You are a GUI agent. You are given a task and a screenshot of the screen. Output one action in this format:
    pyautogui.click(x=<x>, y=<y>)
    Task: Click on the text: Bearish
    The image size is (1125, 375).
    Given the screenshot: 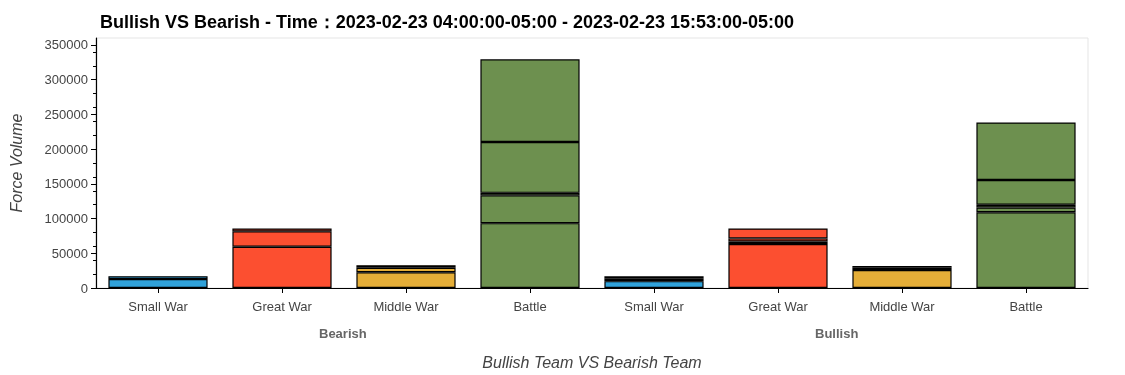 What is the action you would take?
    pyautogui.click(x=343, y=333)
    